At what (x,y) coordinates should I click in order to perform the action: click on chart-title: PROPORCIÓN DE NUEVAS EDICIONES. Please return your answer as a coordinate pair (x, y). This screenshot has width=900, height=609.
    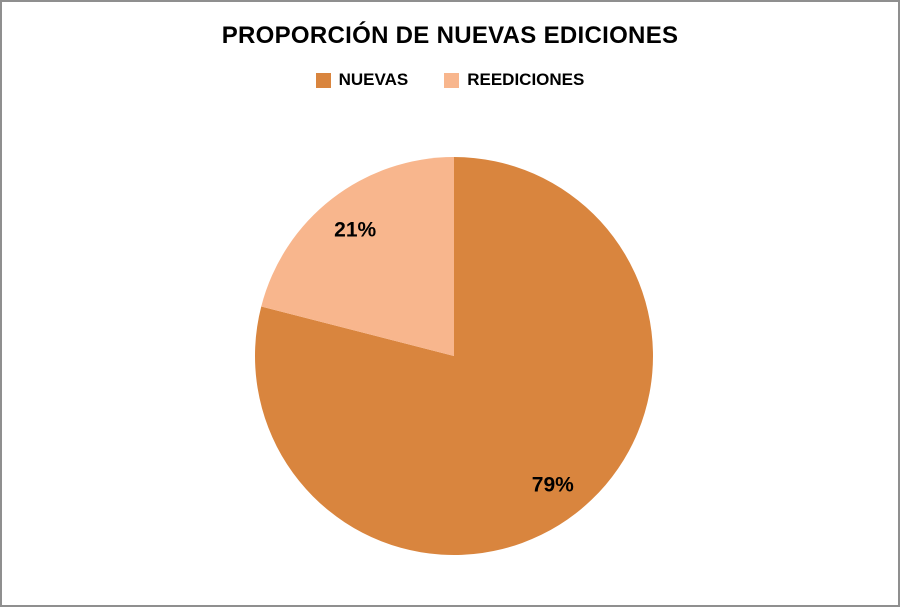
    Looking at the image, I should click on (450, 35).